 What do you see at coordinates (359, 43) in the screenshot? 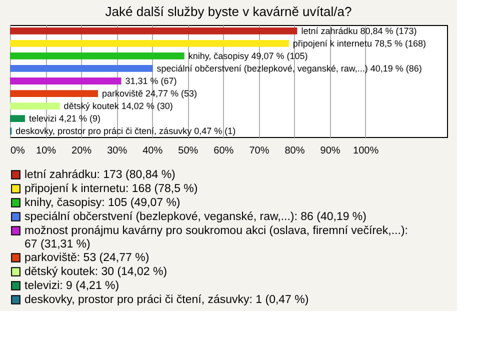
I see `data-label: připojení k internetu 78,5 % (168)` at bounding box center [359, 43].